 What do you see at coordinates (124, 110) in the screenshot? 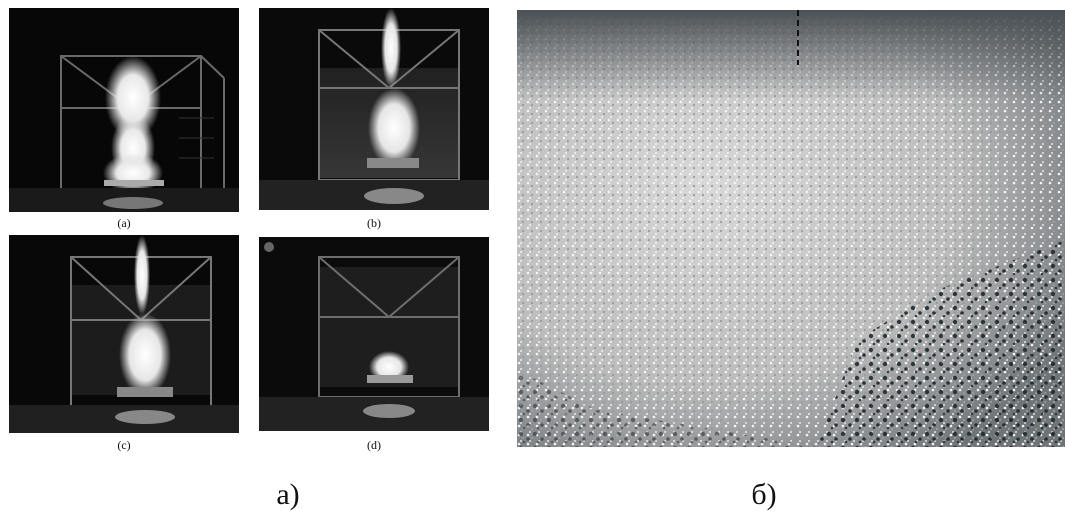
I see `photo-fire-test-a` at bounding box center [124, 110].